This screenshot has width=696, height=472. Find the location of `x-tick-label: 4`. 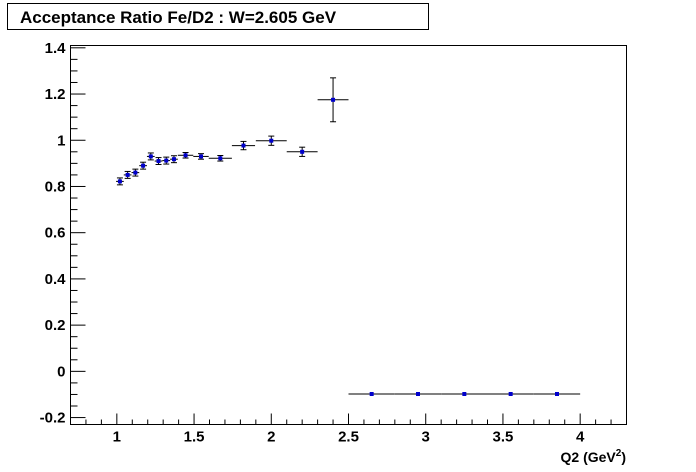

x-tick-label: 4 is located at coordinates (580, 437).